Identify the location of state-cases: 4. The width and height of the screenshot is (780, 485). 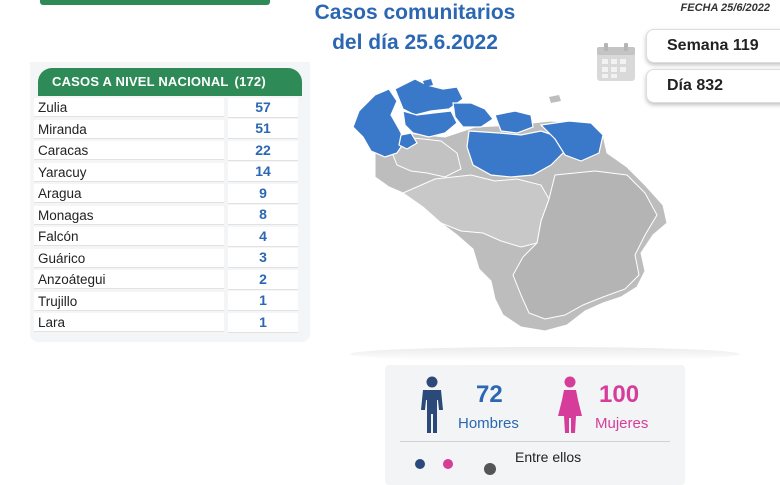
(263, 236).